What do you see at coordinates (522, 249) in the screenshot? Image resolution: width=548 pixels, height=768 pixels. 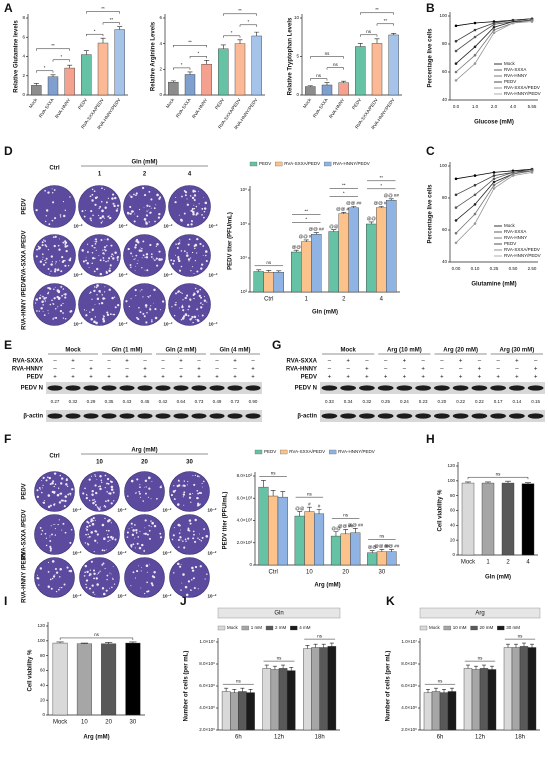 I see `legend-label: RVA-SXXA/PEDV` at bounding box center [522, 249].